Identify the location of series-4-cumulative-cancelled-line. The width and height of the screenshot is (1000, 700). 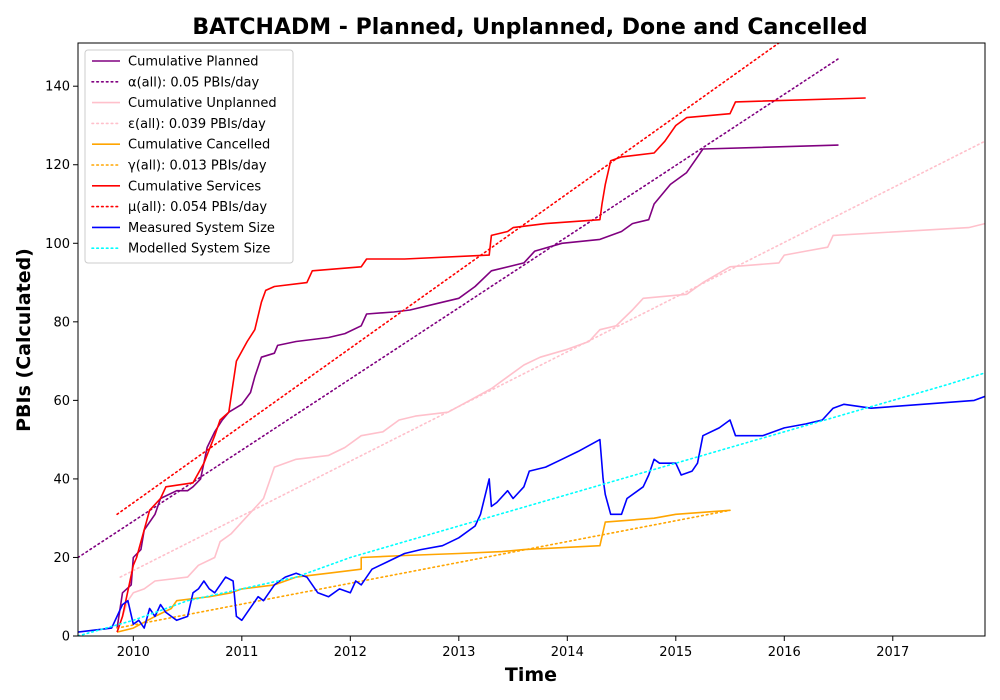
(423, 571).